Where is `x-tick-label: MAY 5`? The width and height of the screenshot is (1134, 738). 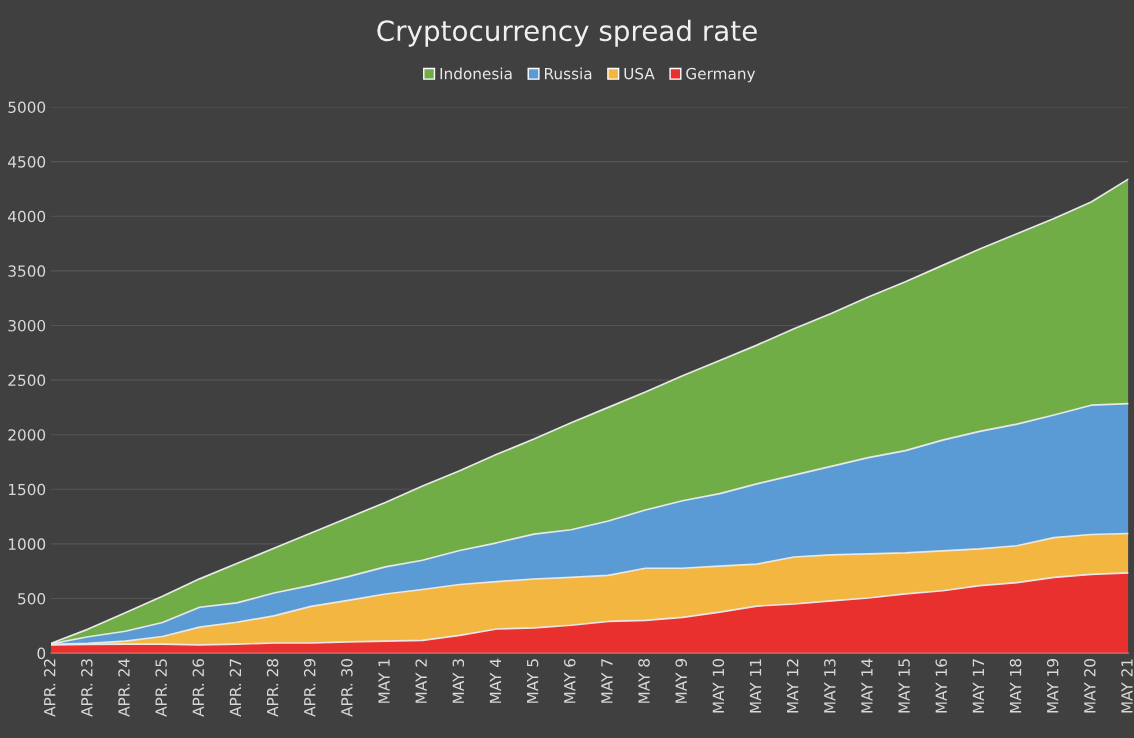 x-tick-label: MAY 5 is located at coordinates (533, 681).